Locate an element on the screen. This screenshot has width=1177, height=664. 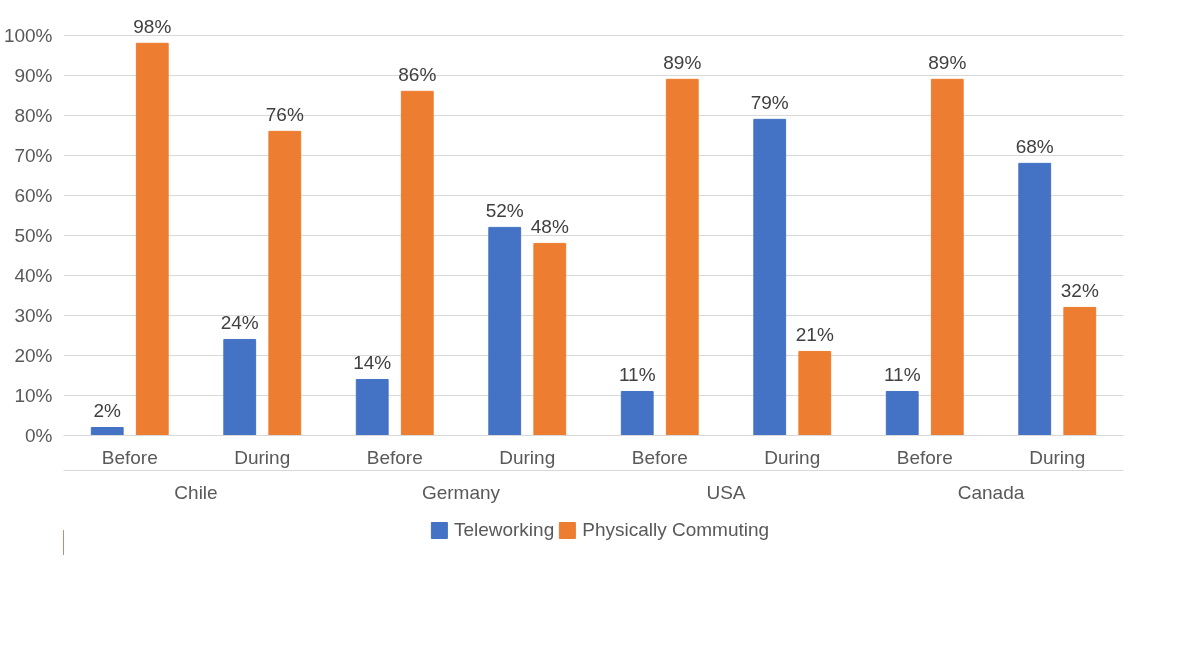
y-tick-label: 10% is located at coordinates (33, 395).